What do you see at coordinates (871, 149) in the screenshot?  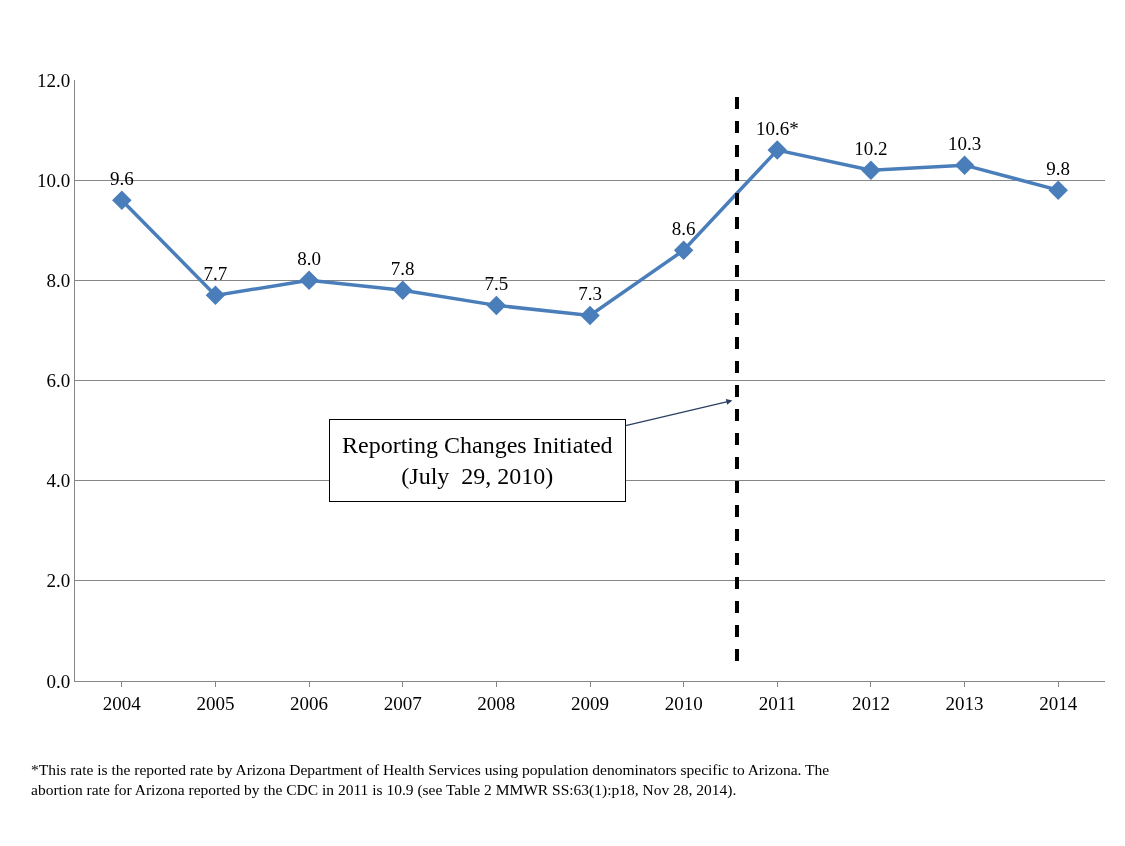 I see `data-label: 10.2` at bounding box center [871, 149].